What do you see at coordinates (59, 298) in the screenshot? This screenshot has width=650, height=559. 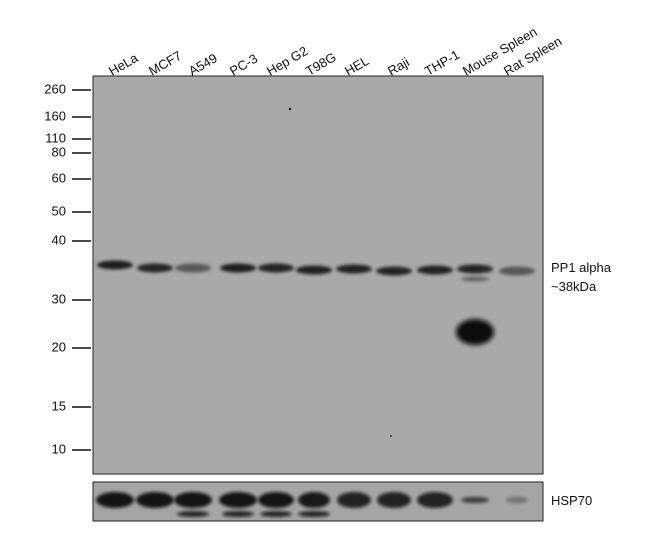 I see `marker-label: 30` at bounding box center [59, 298].